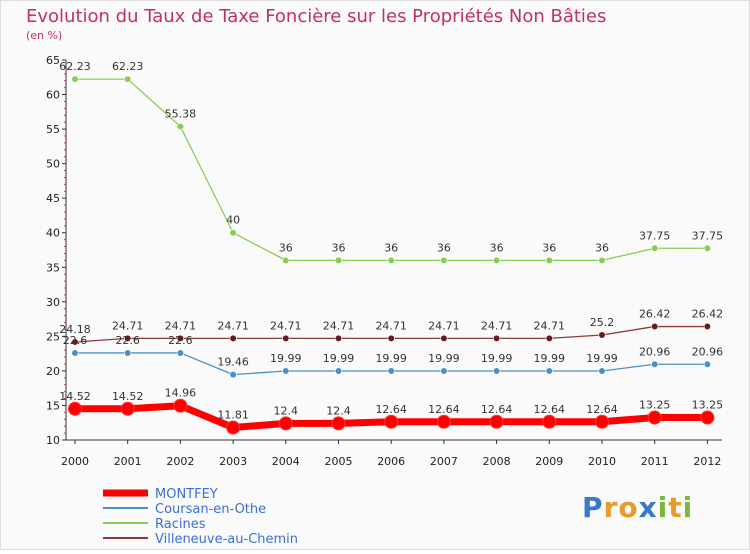 The width and height of the screenshot is (750, 554). Describe the element at coordinates (53, 267) in the screenshot. I see `y-tick-label: 35` at that location.